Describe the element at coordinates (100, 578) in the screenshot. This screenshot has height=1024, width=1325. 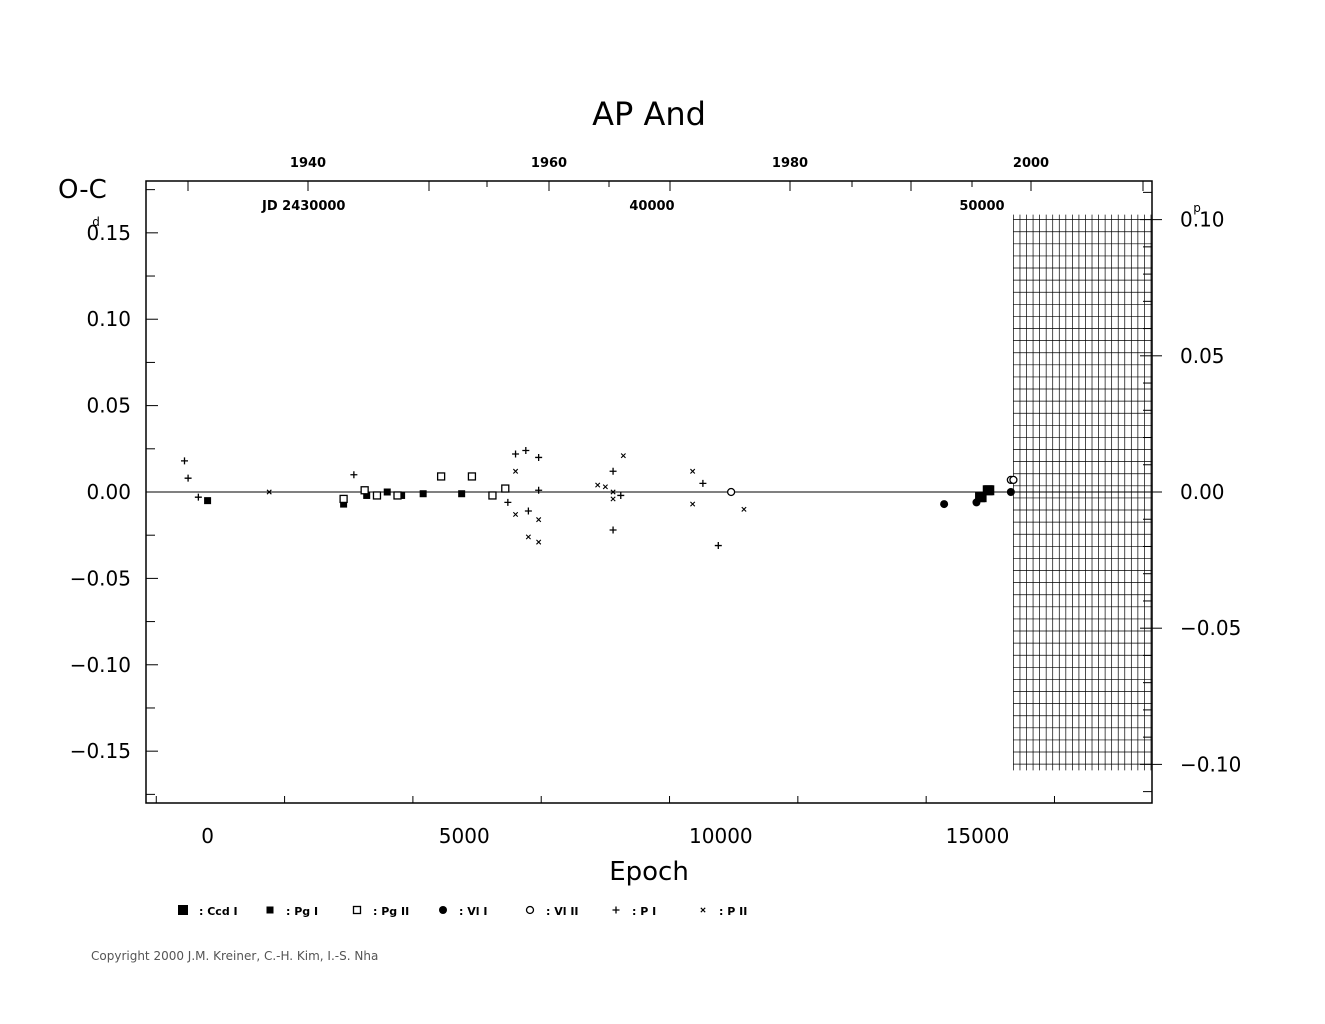
I see `y-tick-label: −0.05` at that location.